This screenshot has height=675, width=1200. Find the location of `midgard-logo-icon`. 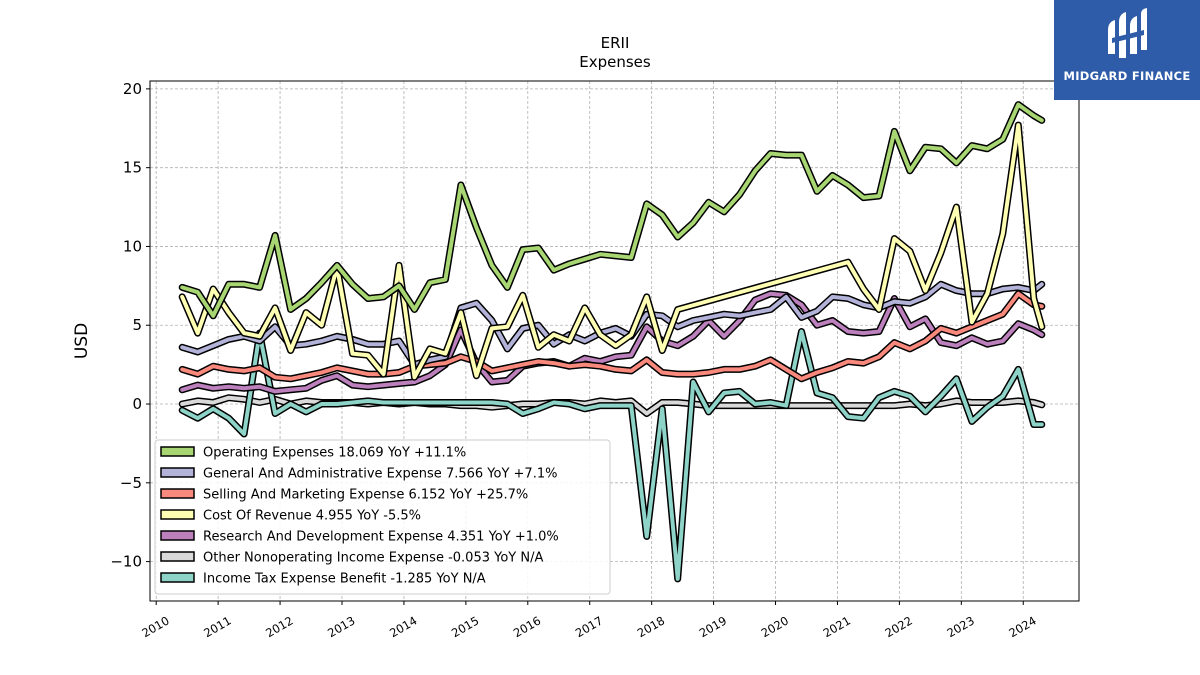

midgard-logo-icon is located at coordinates (1127, 33).